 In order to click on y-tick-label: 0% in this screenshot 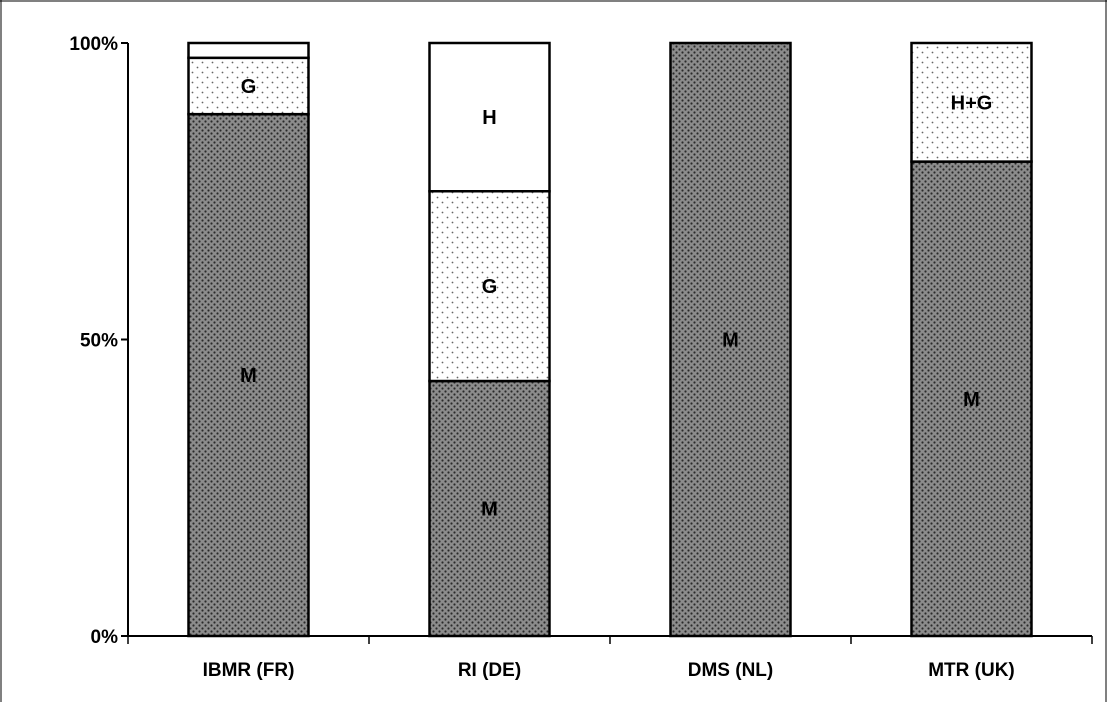, I will do `click(105, 637)`.